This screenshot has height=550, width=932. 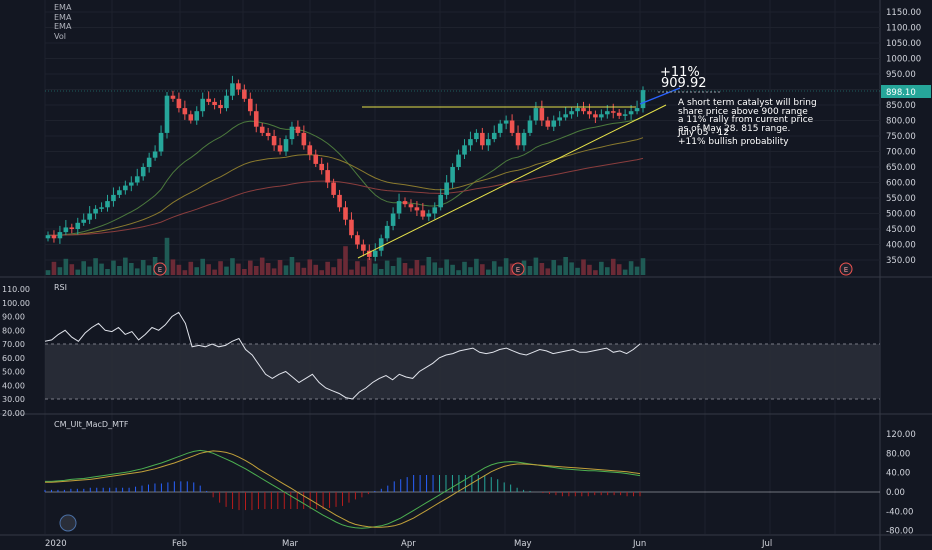 I want to click on rsi-line, so click(x=342, y=355).